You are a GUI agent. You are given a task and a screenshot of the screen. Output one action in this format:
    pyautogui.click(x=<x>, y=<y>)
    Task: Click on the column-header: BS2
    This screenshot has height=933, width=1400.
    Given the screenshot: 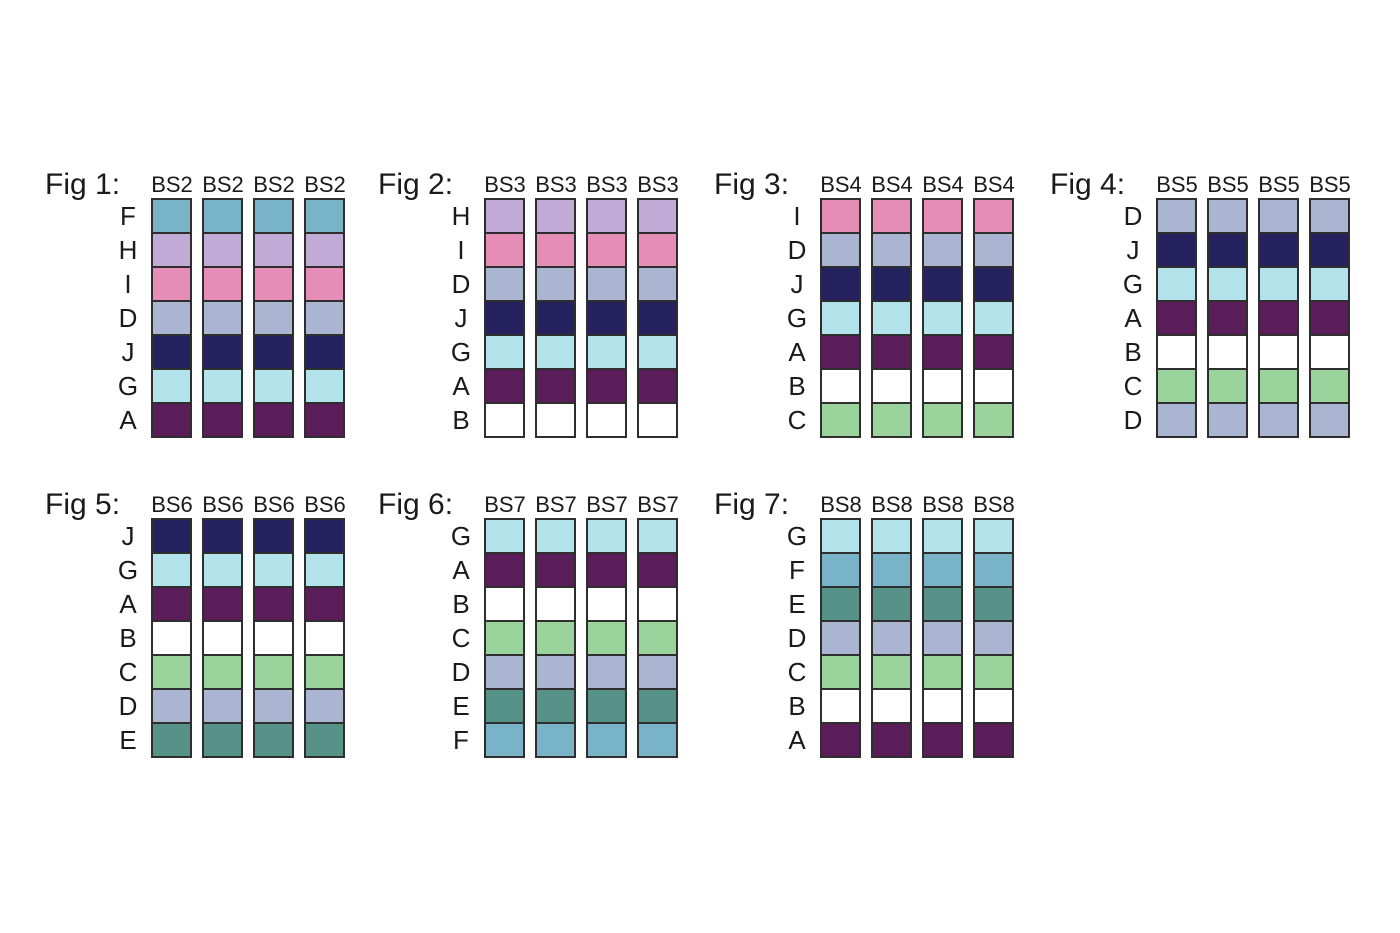 What is the action you would take?
    pyautogui.click(x=172, y=184)
    